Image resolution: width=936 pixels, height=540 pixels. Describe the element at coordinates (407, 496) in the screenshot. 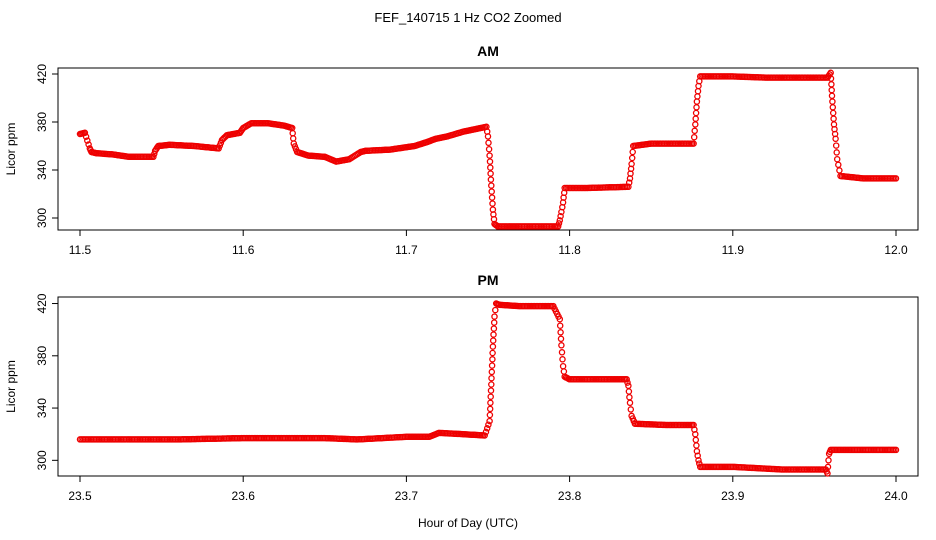

I see `x-tick-label: 23.7` at that location.